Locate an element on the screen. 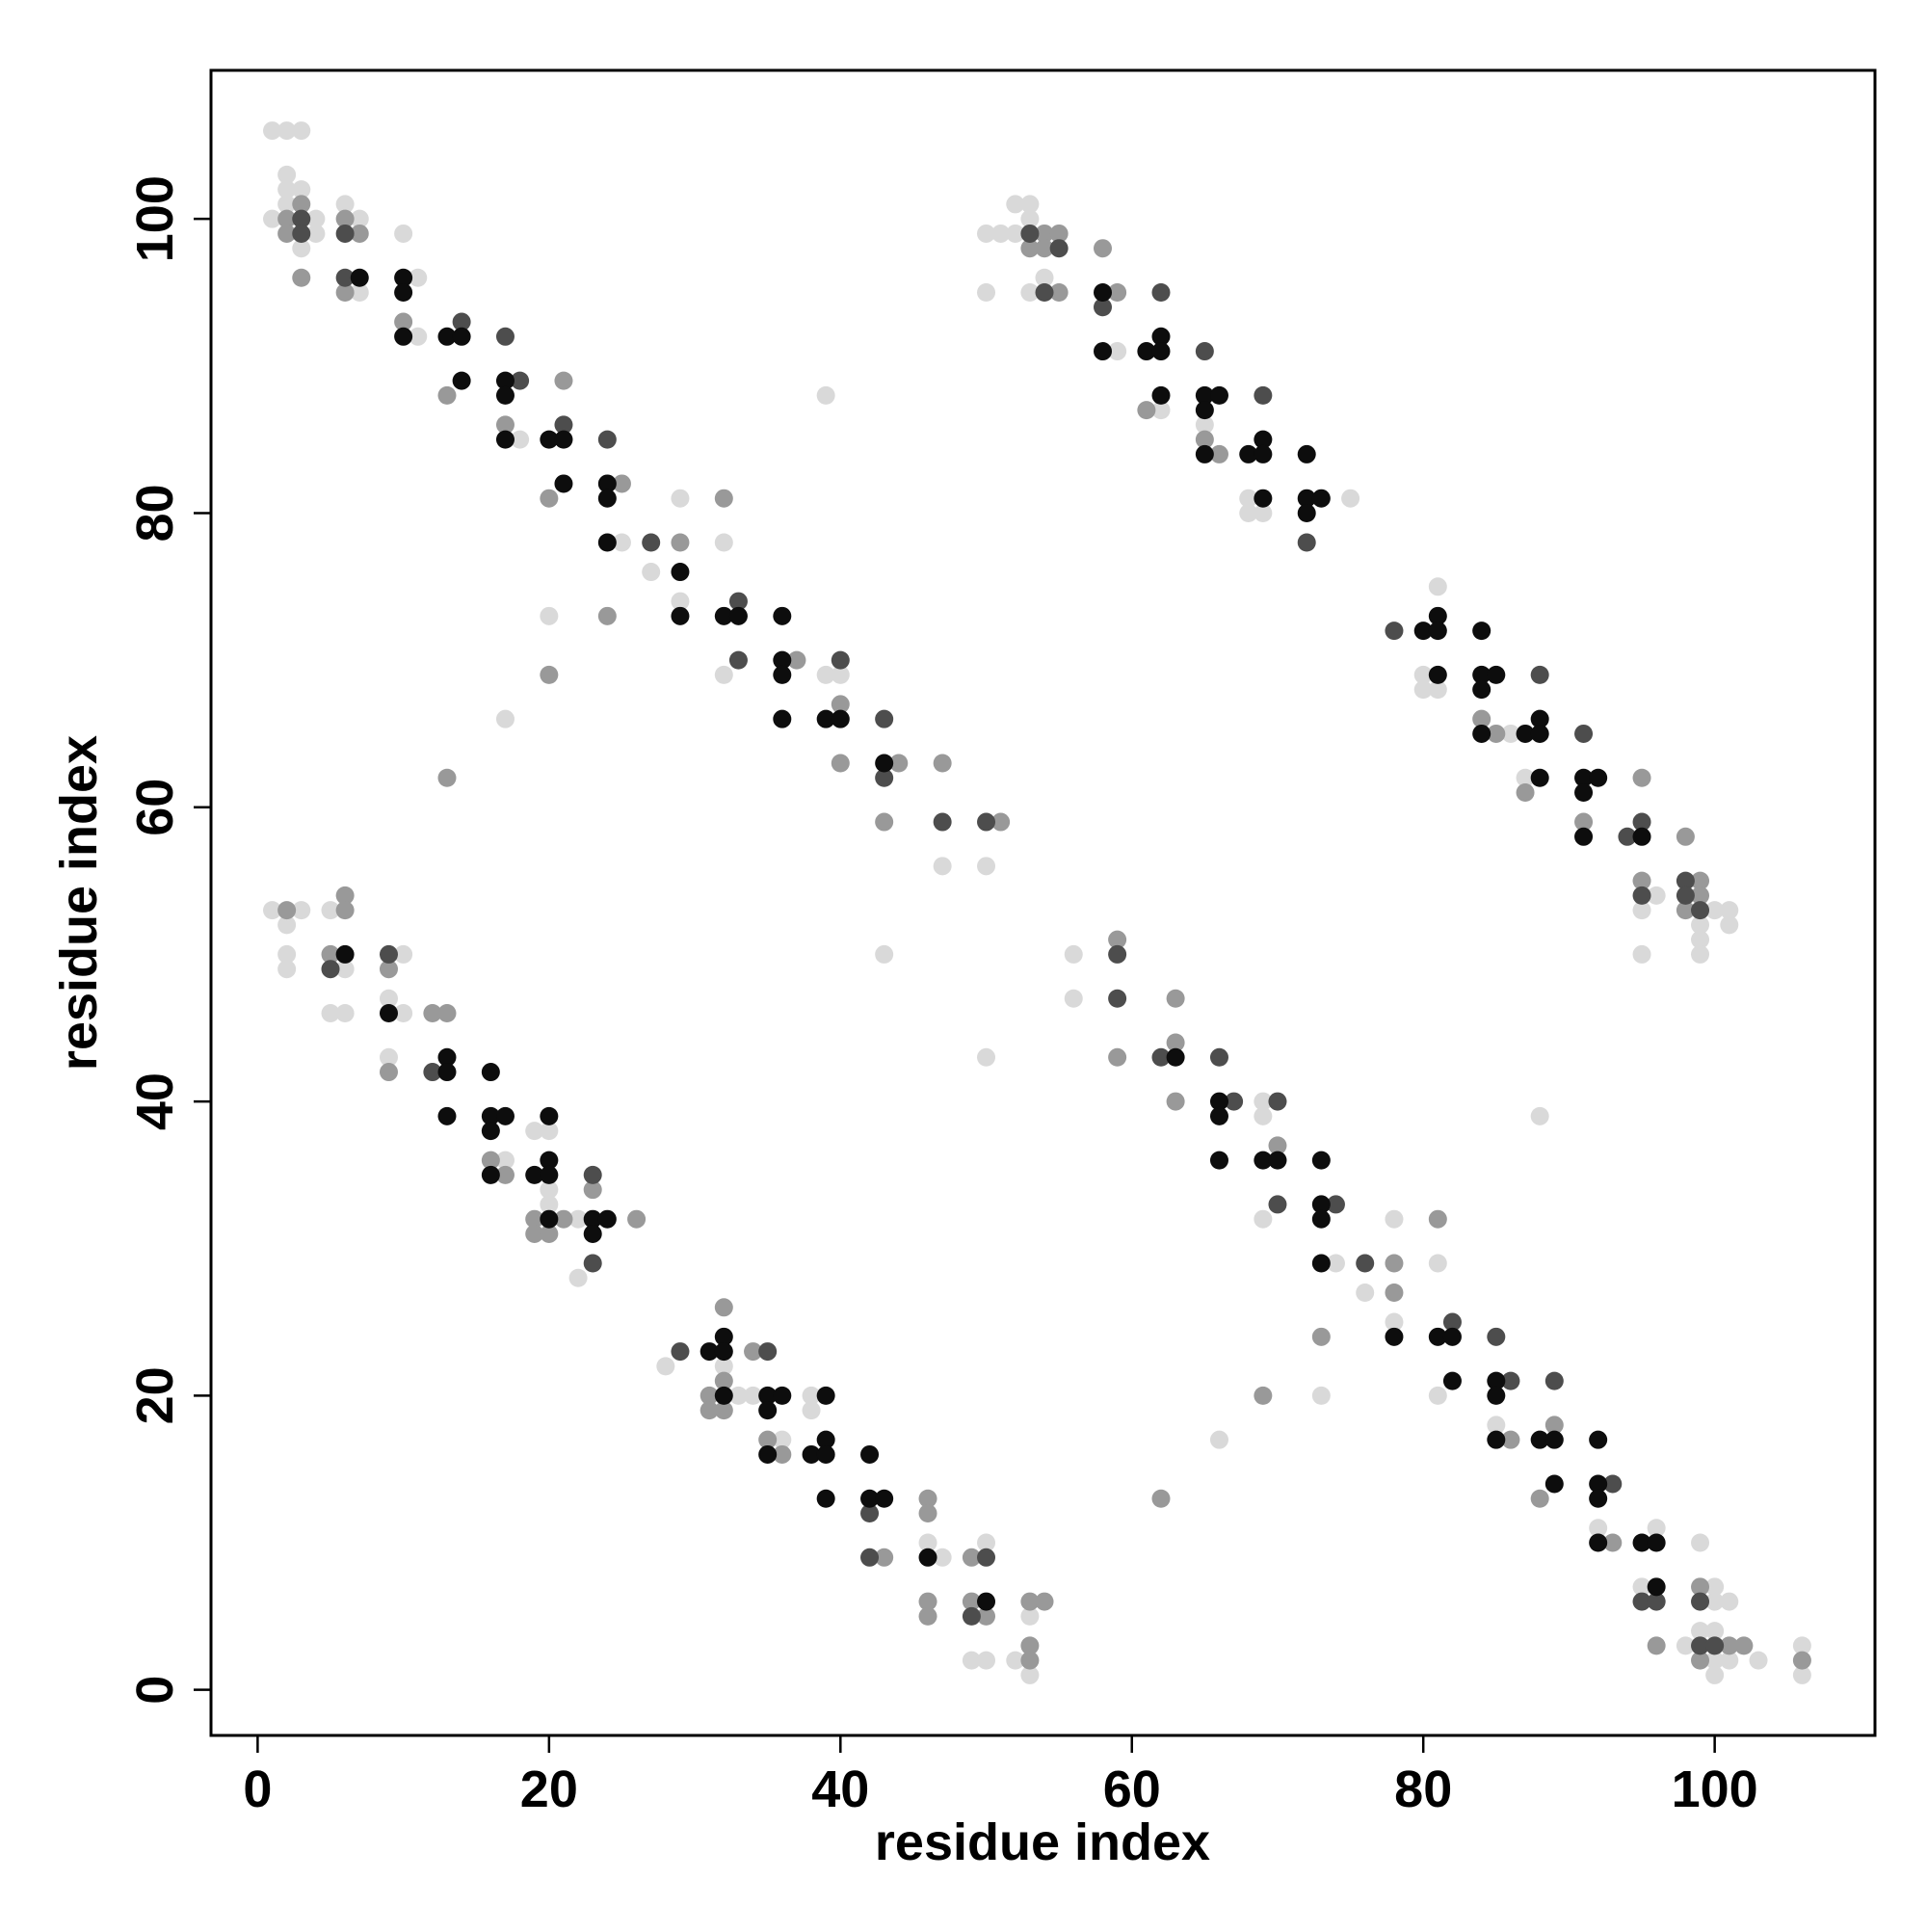  y-tick-label: 60 is located at coordinates (155, 807).